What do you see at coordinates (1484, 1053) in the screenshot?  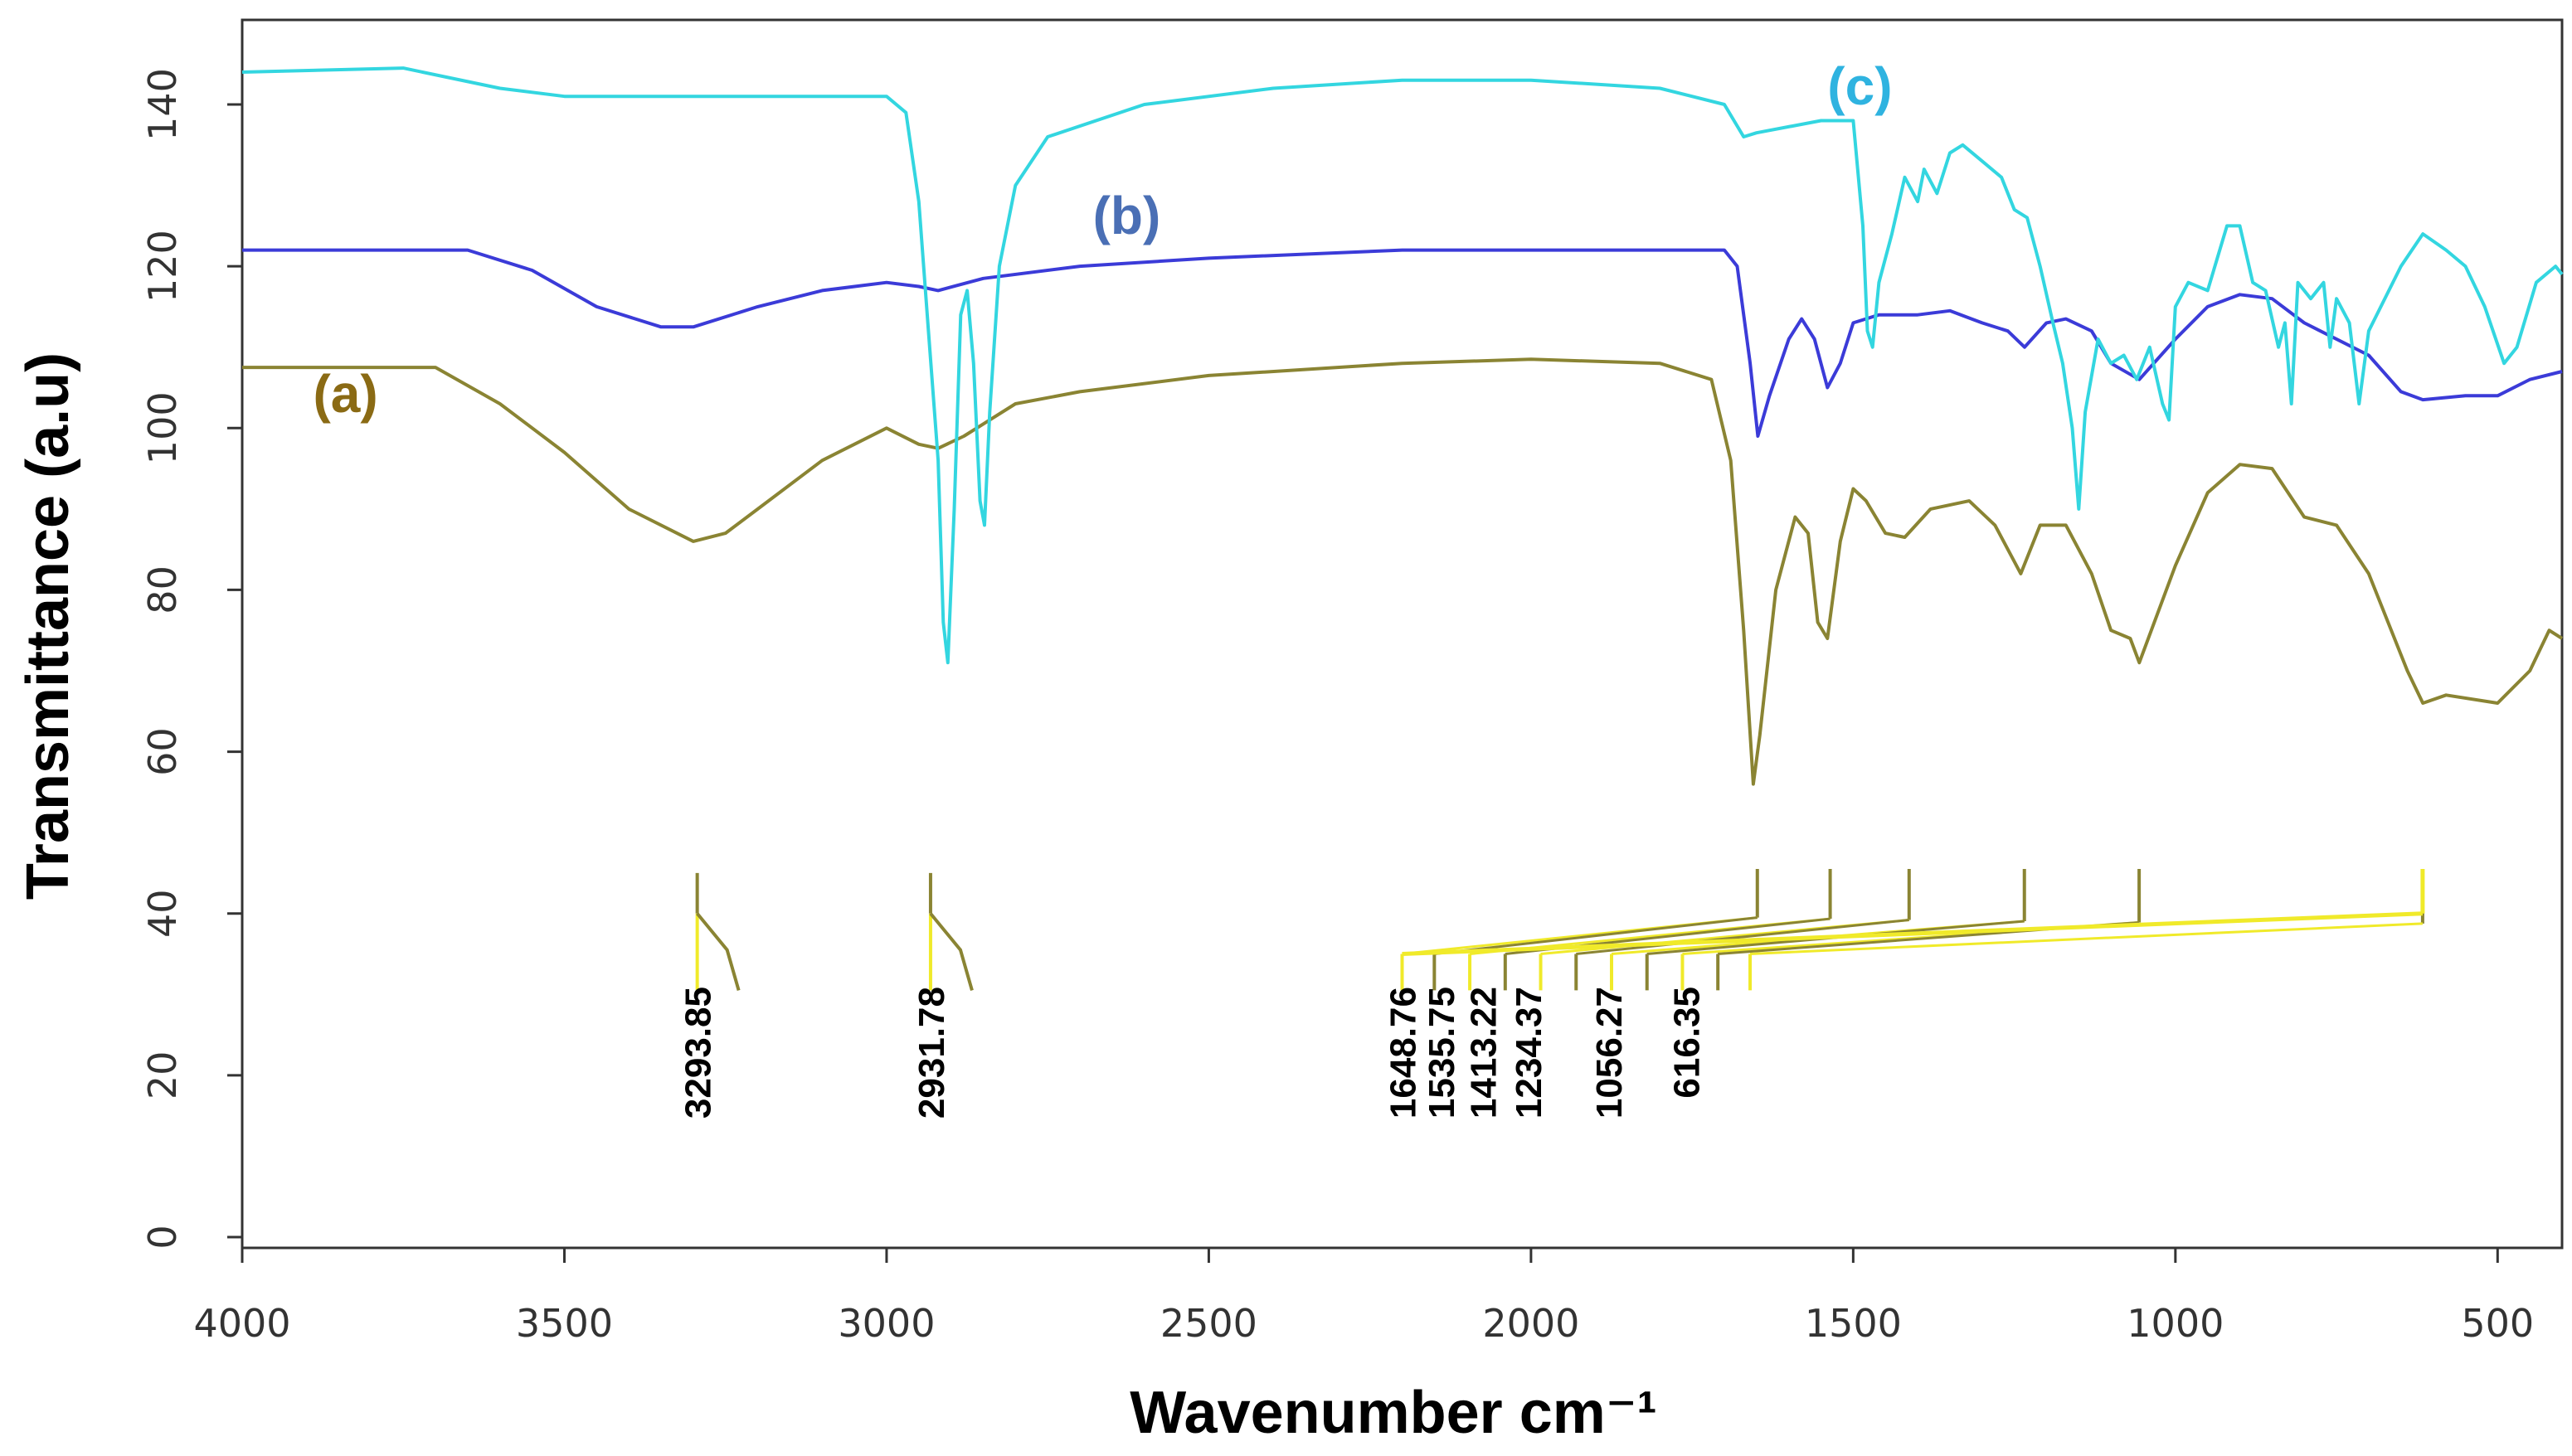 I see `peak-label: 1413.22` at bounding box center [1484, 1053].